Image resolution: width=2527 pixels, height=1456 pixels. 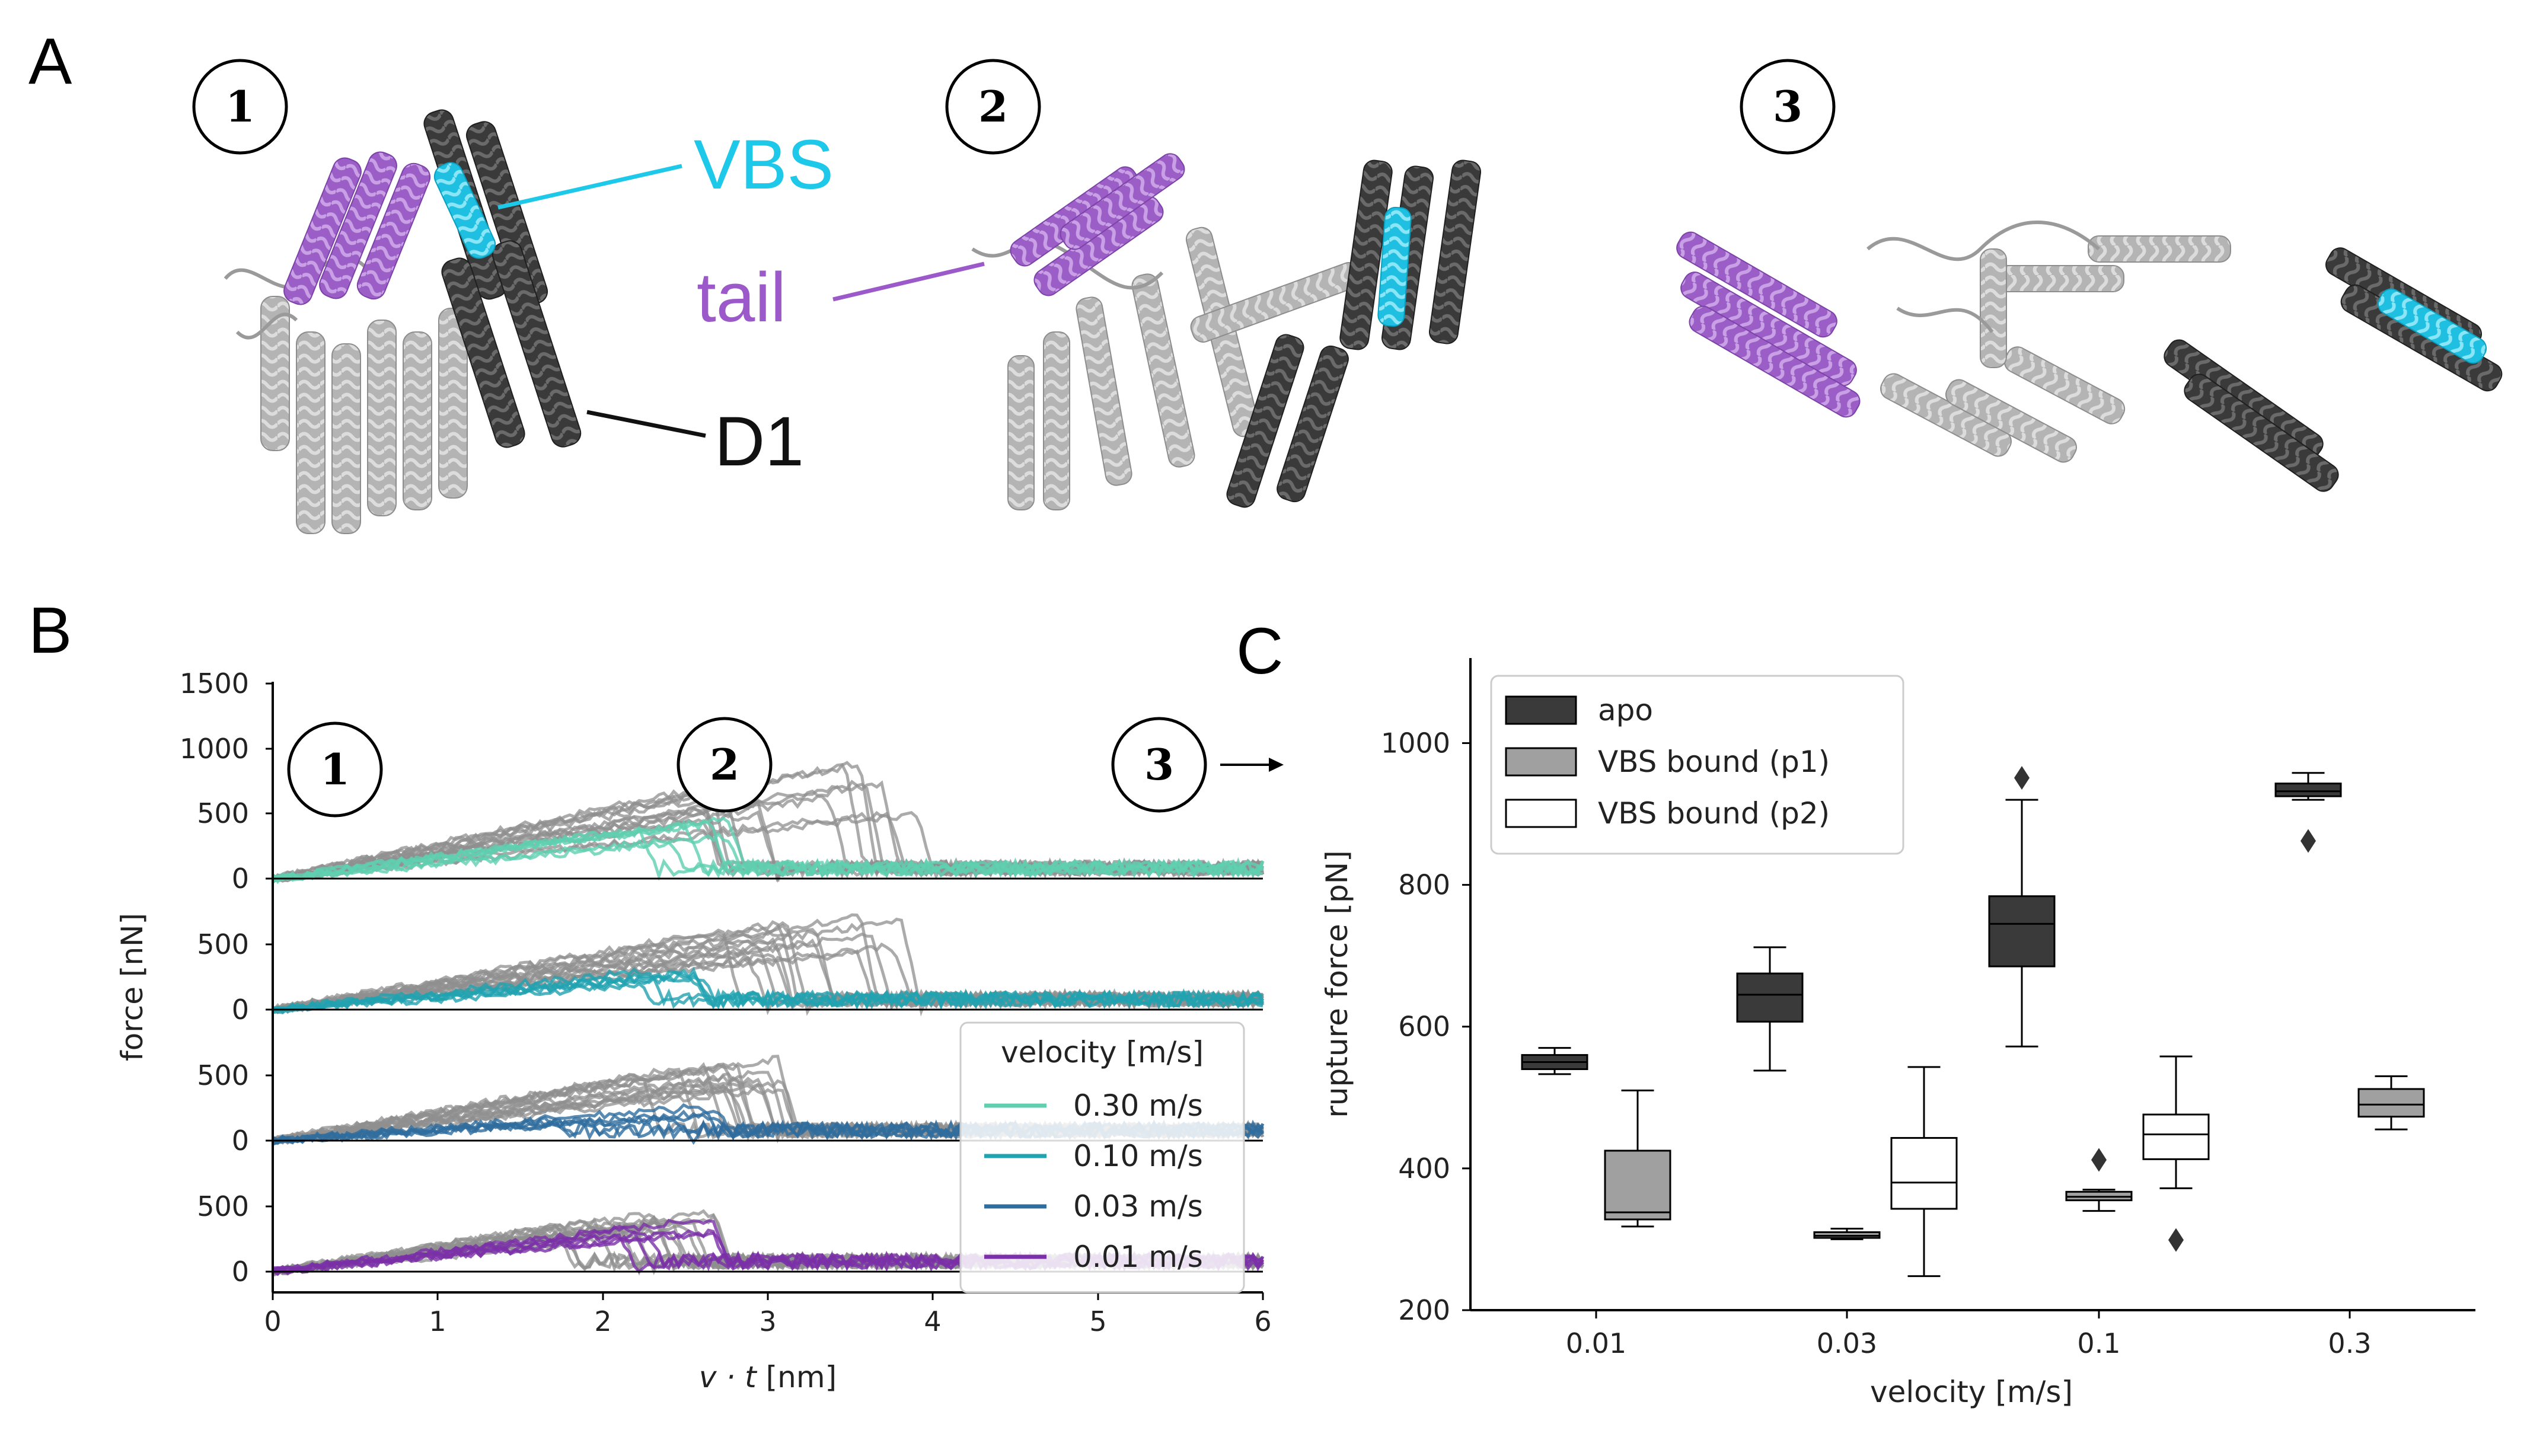 What do you see at coordinates (1138, 1257) in the screenshot?
I see `b-legend-label: 0.01 m/s` at bounding box center [1138, 1257].